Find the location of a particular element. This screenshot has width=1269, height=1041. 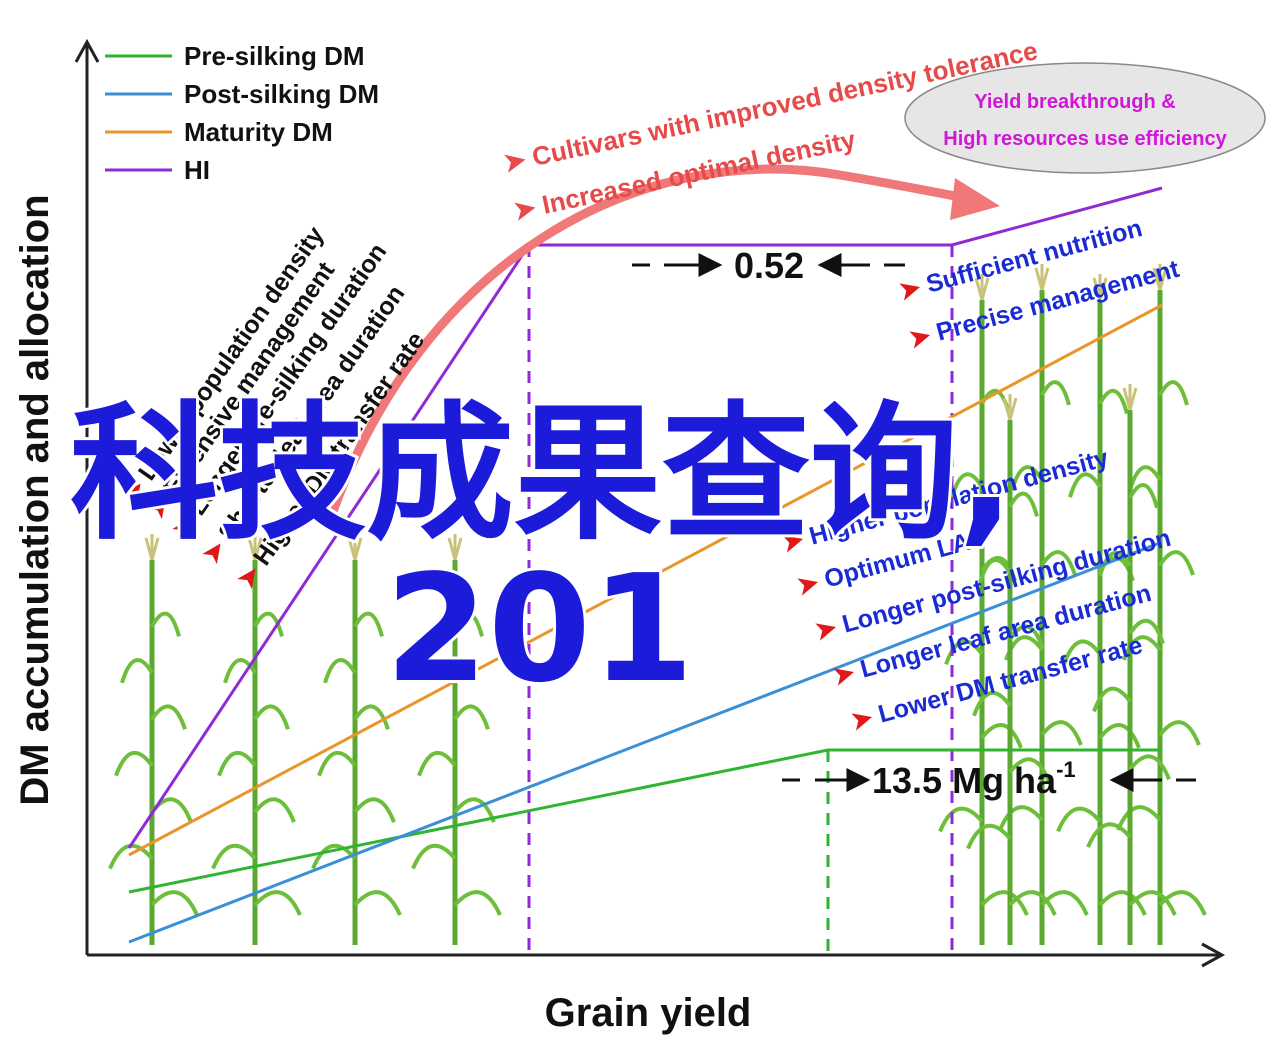

x-axis-arrowhead is located at coordinates (1213, 955).